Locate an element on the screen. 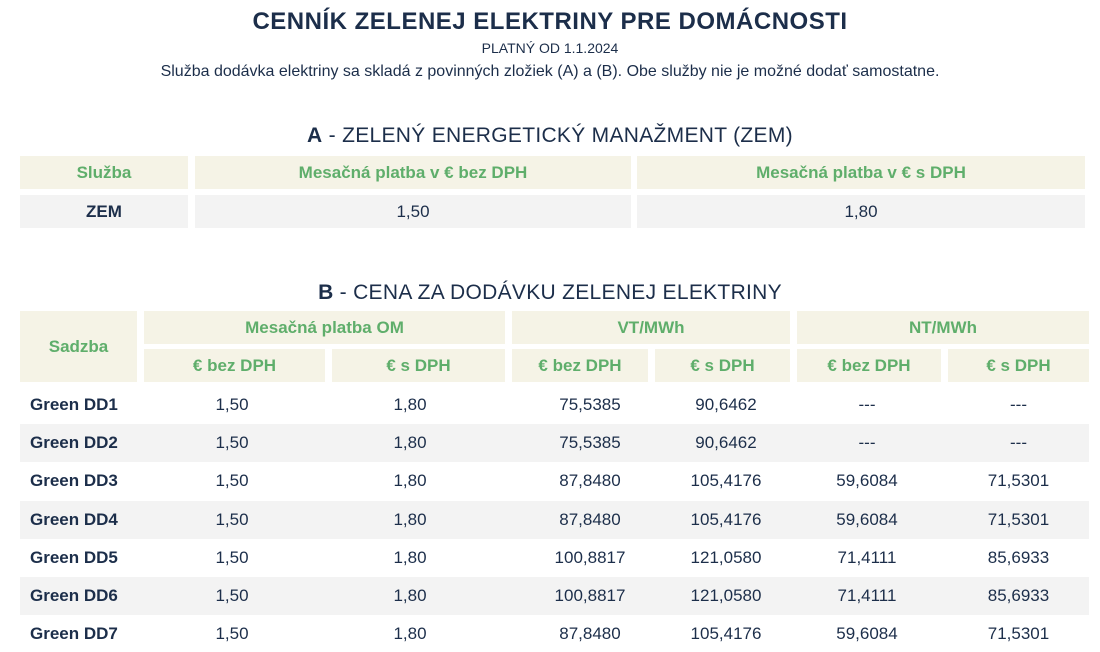  section-a-title: A - ZELENÝ ENERGETICKÝ MANAŽMENT (ZEM) is located at coordinates (550, 136).